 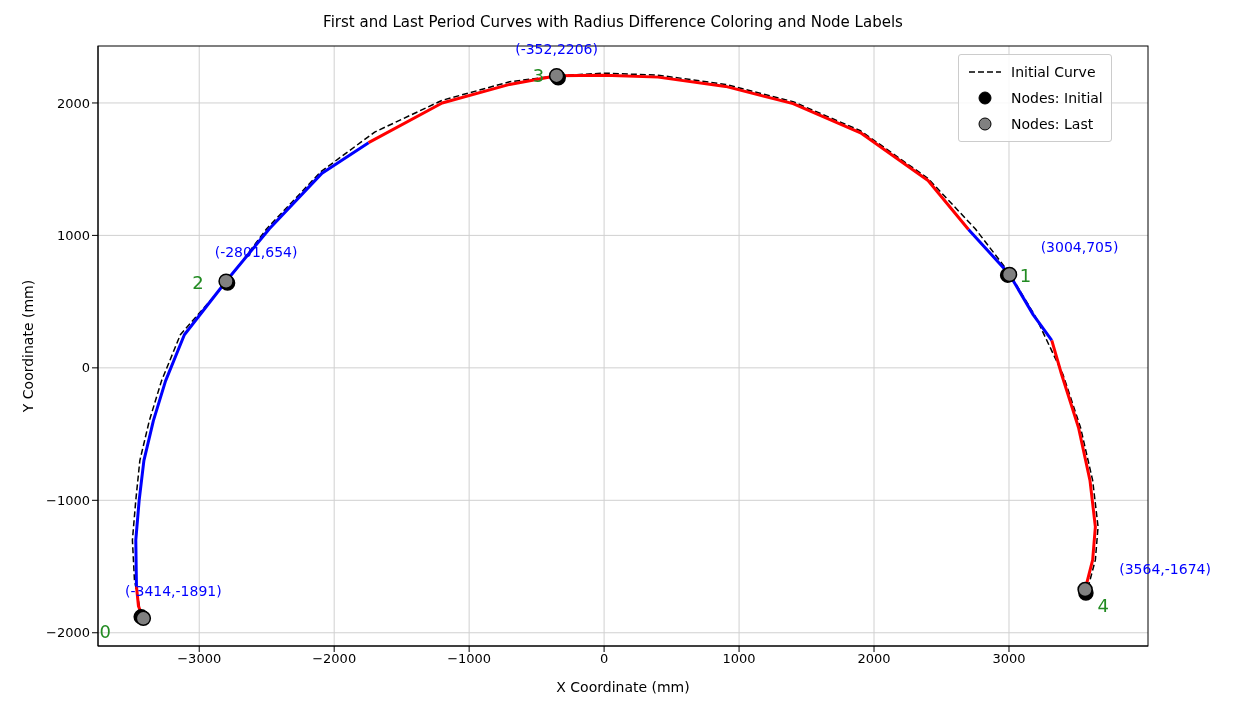 I want to click on annotation: 2, so click(x=198, y=283).